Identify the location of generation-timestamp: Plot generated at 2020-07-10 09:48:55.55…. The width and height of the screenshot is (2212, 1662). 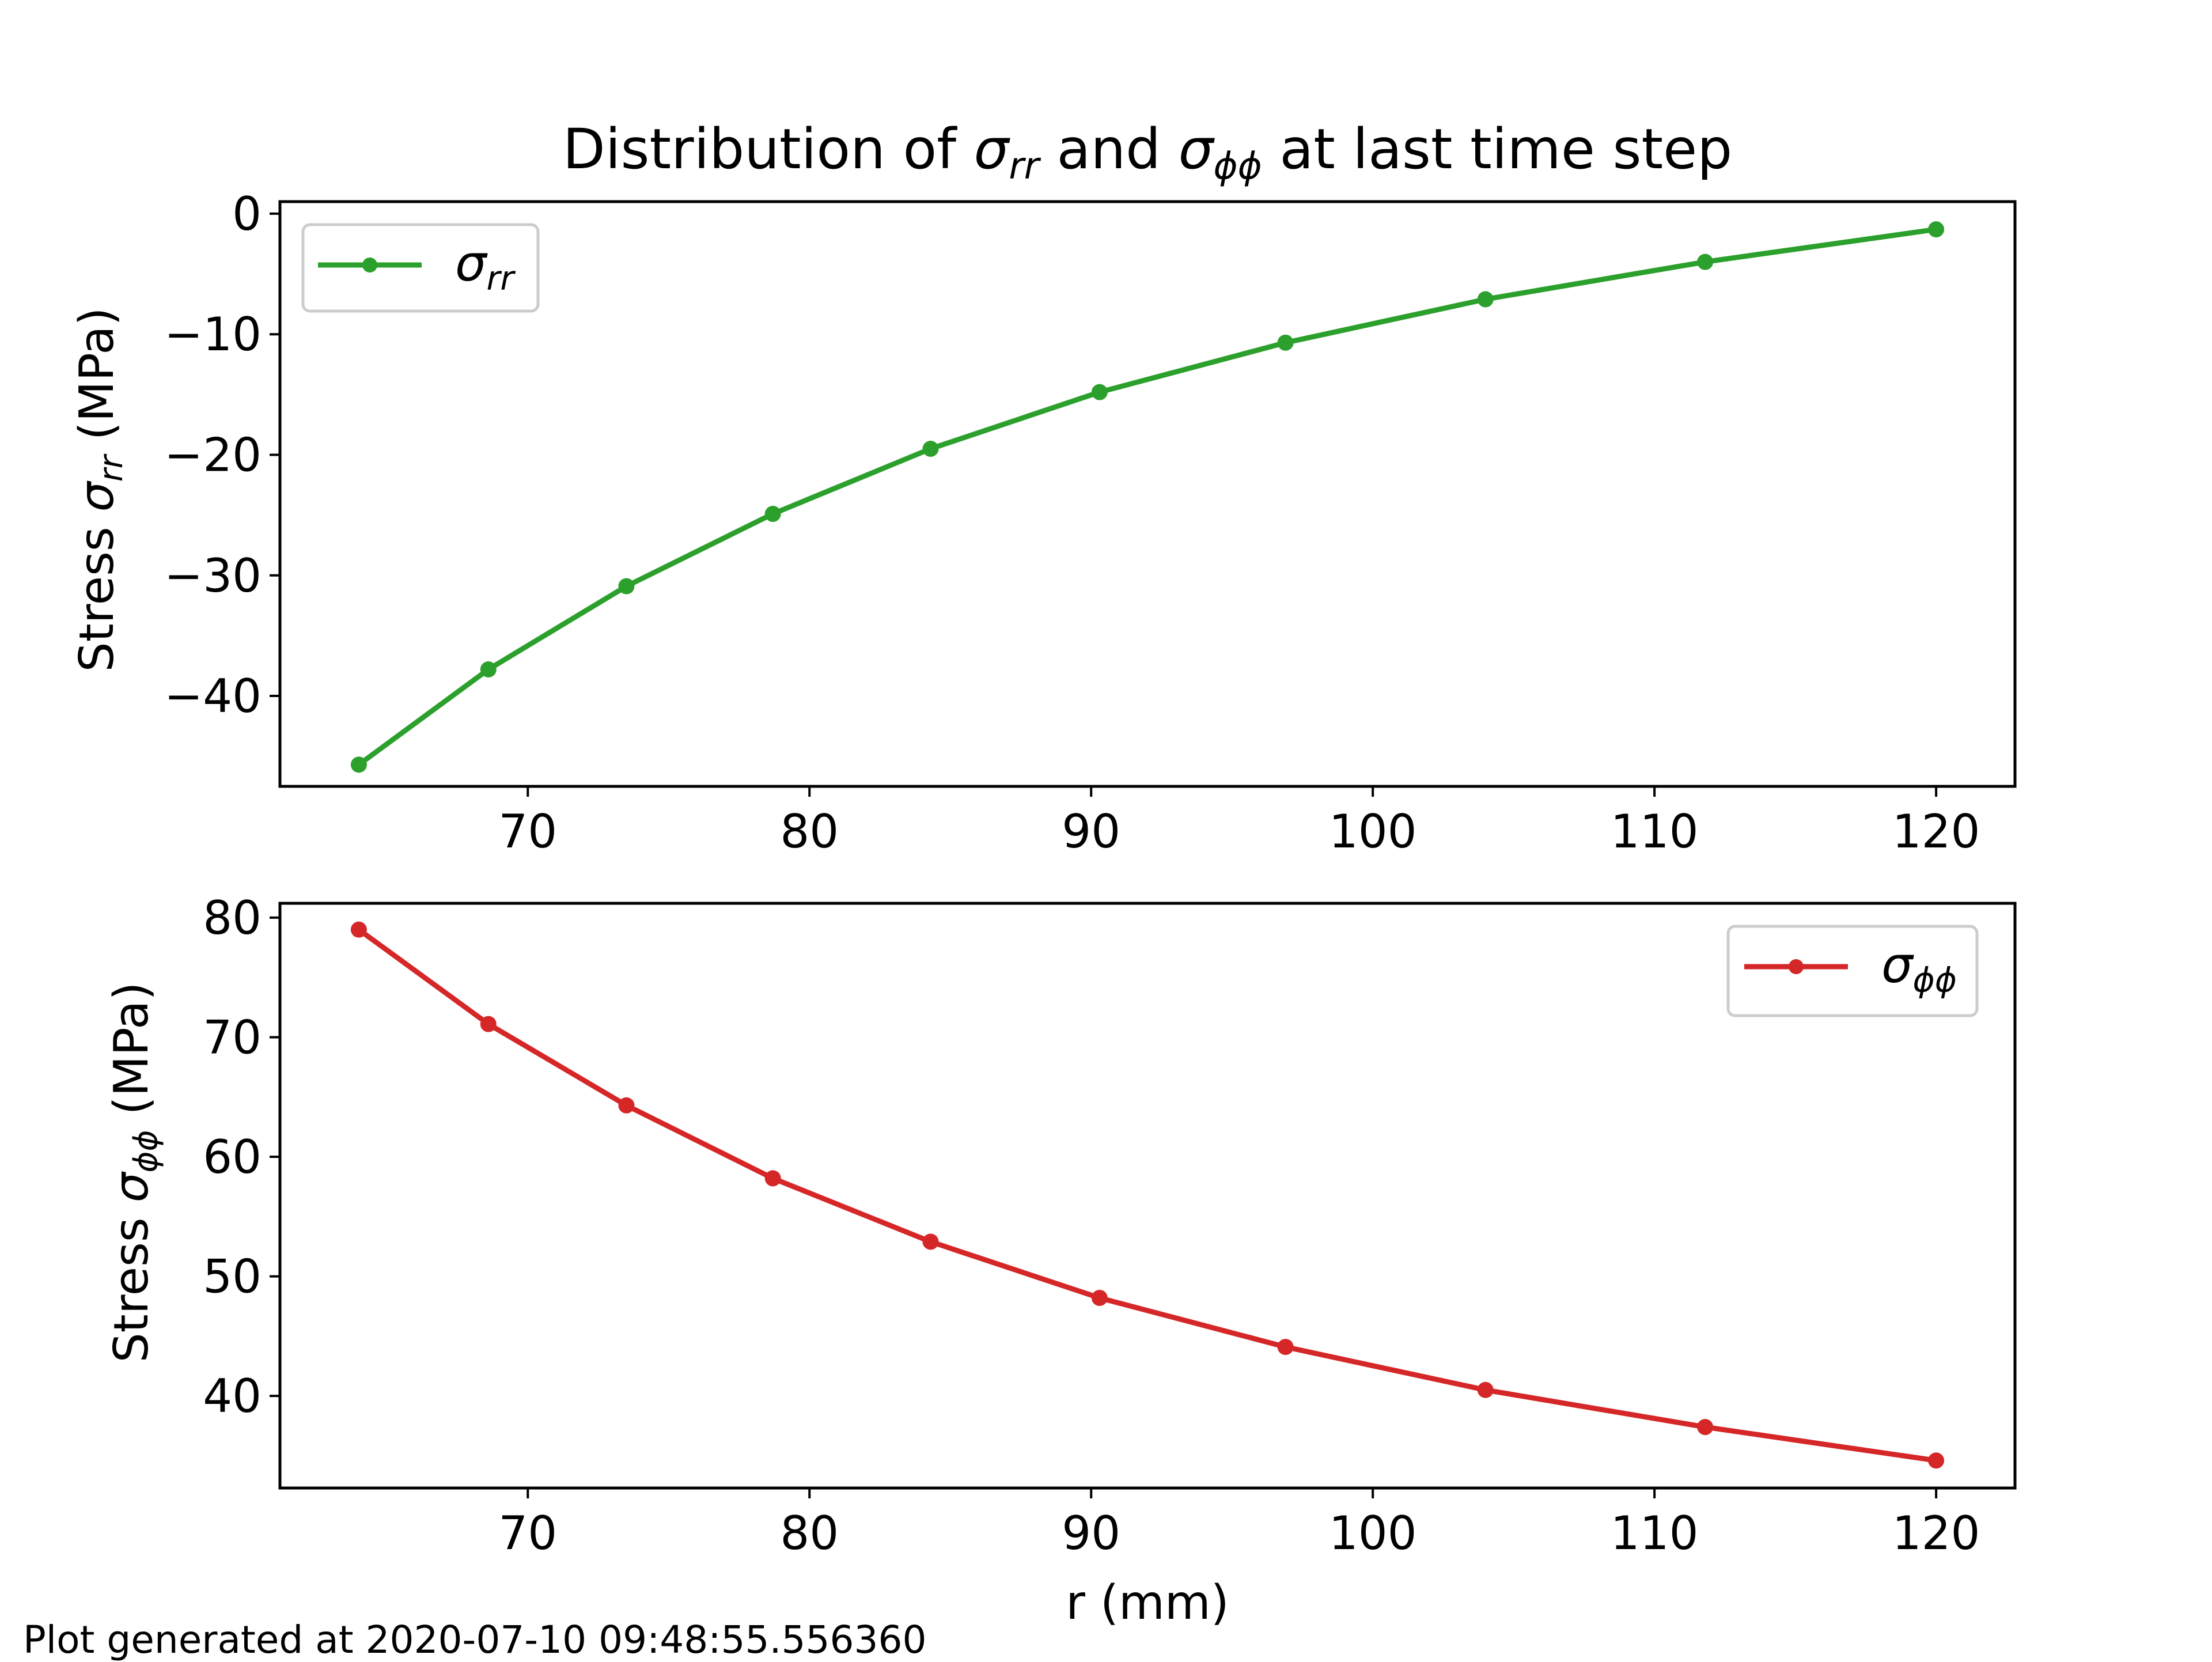
(475, 1640).